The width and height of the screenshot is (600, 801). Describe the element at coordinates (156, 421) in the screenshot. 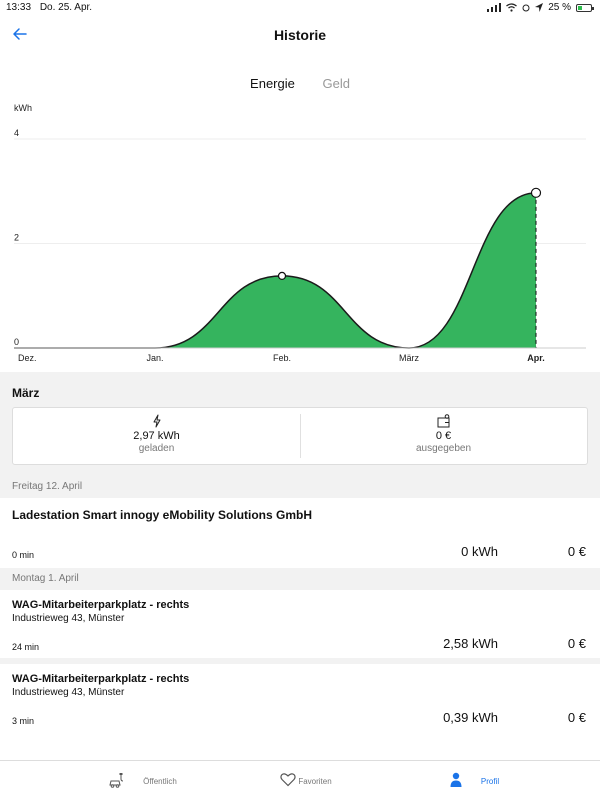

I see `lightning-icon` at that location.